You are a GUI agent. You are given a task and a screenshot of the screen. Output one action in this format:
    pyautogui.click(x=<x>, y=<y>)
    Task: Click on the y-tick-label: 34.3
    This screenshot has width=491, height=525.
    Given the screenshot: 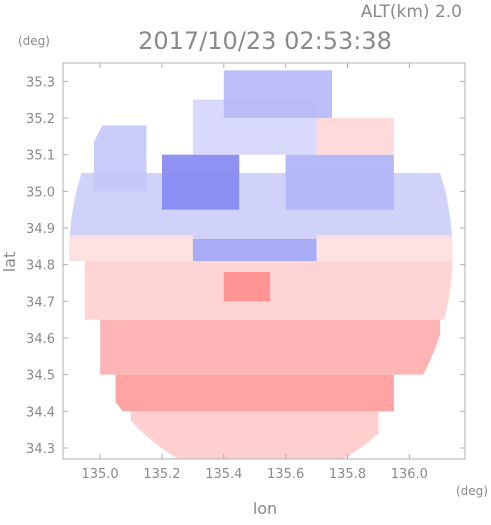 What is the action you would take?
    pyautogui.click(x=40, y=449)
    